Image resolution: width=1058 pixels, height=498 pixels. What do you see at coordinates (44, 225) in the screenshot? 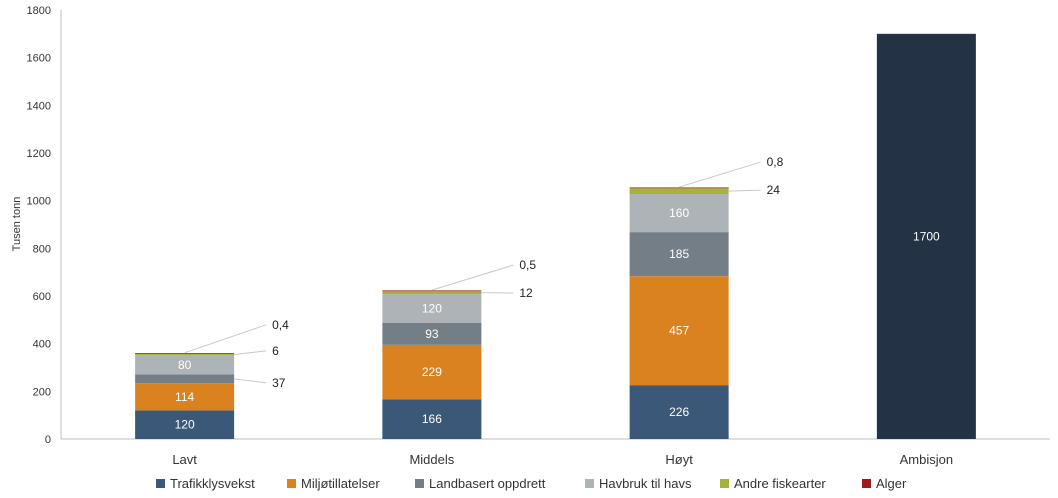
I see `y-axis: 0 200 400 600 800 1000 1200 1400 1600 1800` at bounding box center [44, 225].